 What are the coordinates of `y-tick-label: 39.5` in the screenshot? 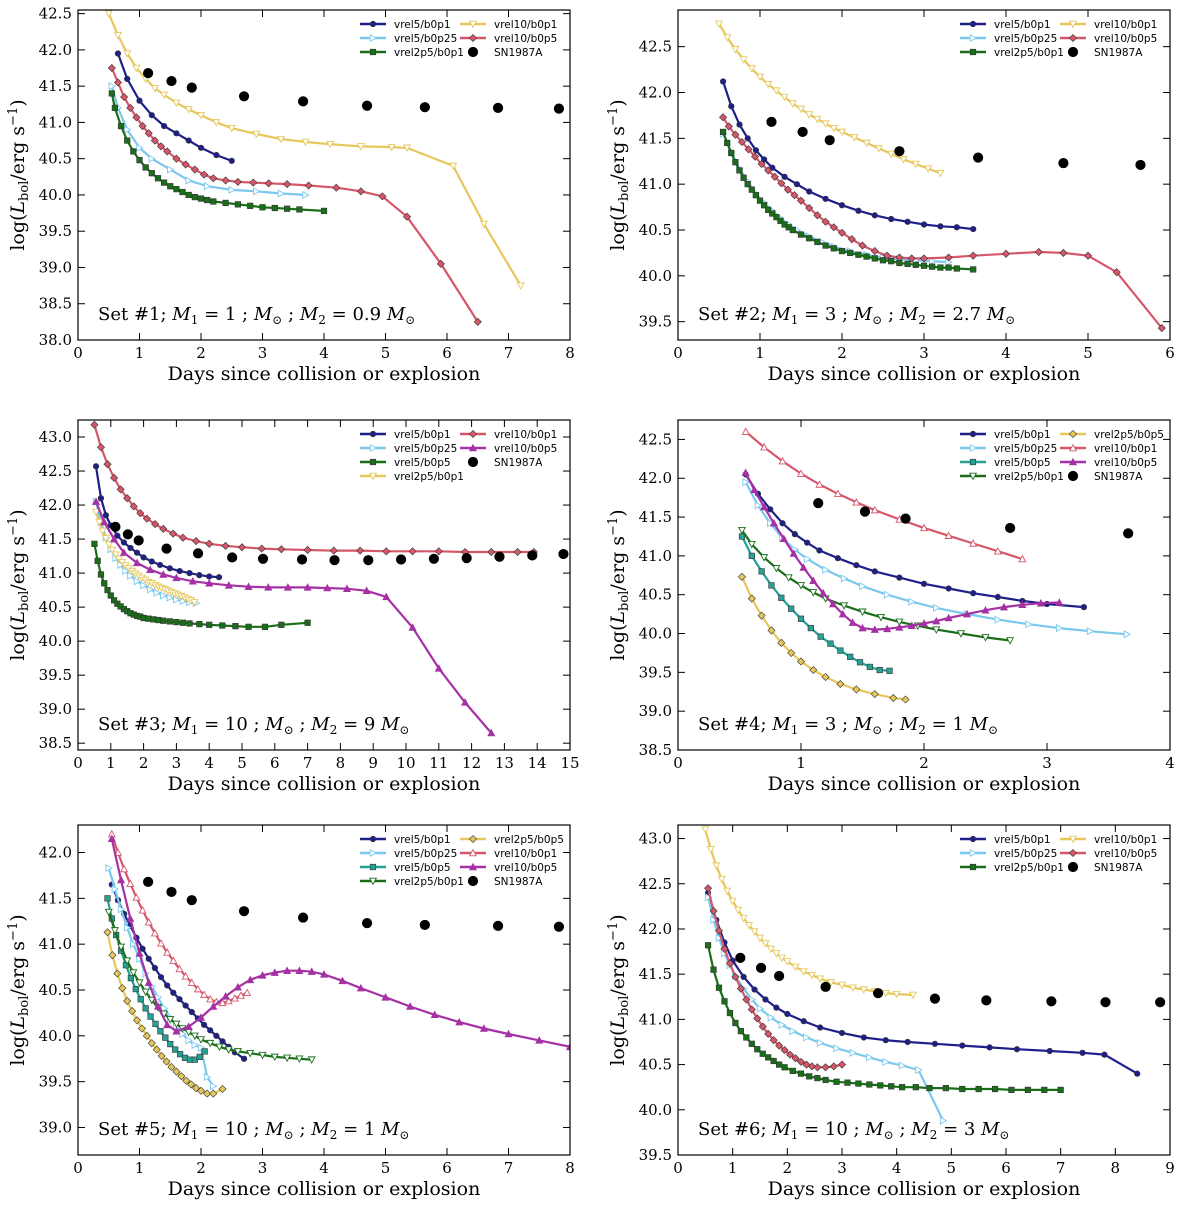 It's located at (655, 672).